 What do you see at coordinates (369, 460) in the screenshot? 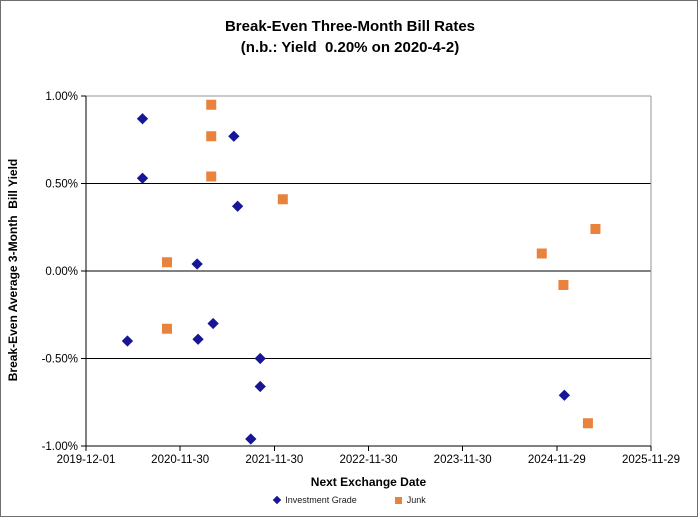
I see `x-tick-label: 2022-11-30` at bounding box center [369, 460].